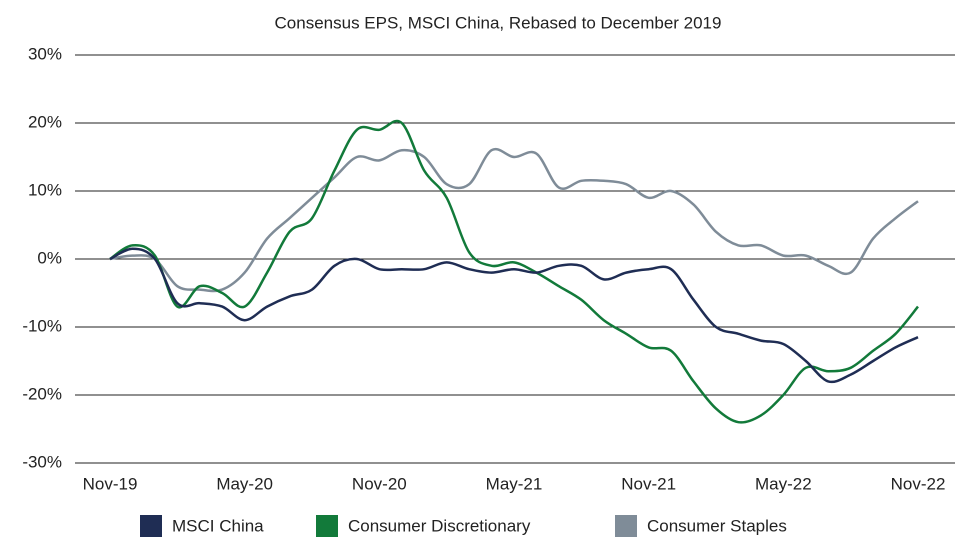  Describe the element at coordinates (244, 483) in the screenshot. I see `x-tick-label: May-20` at that location.